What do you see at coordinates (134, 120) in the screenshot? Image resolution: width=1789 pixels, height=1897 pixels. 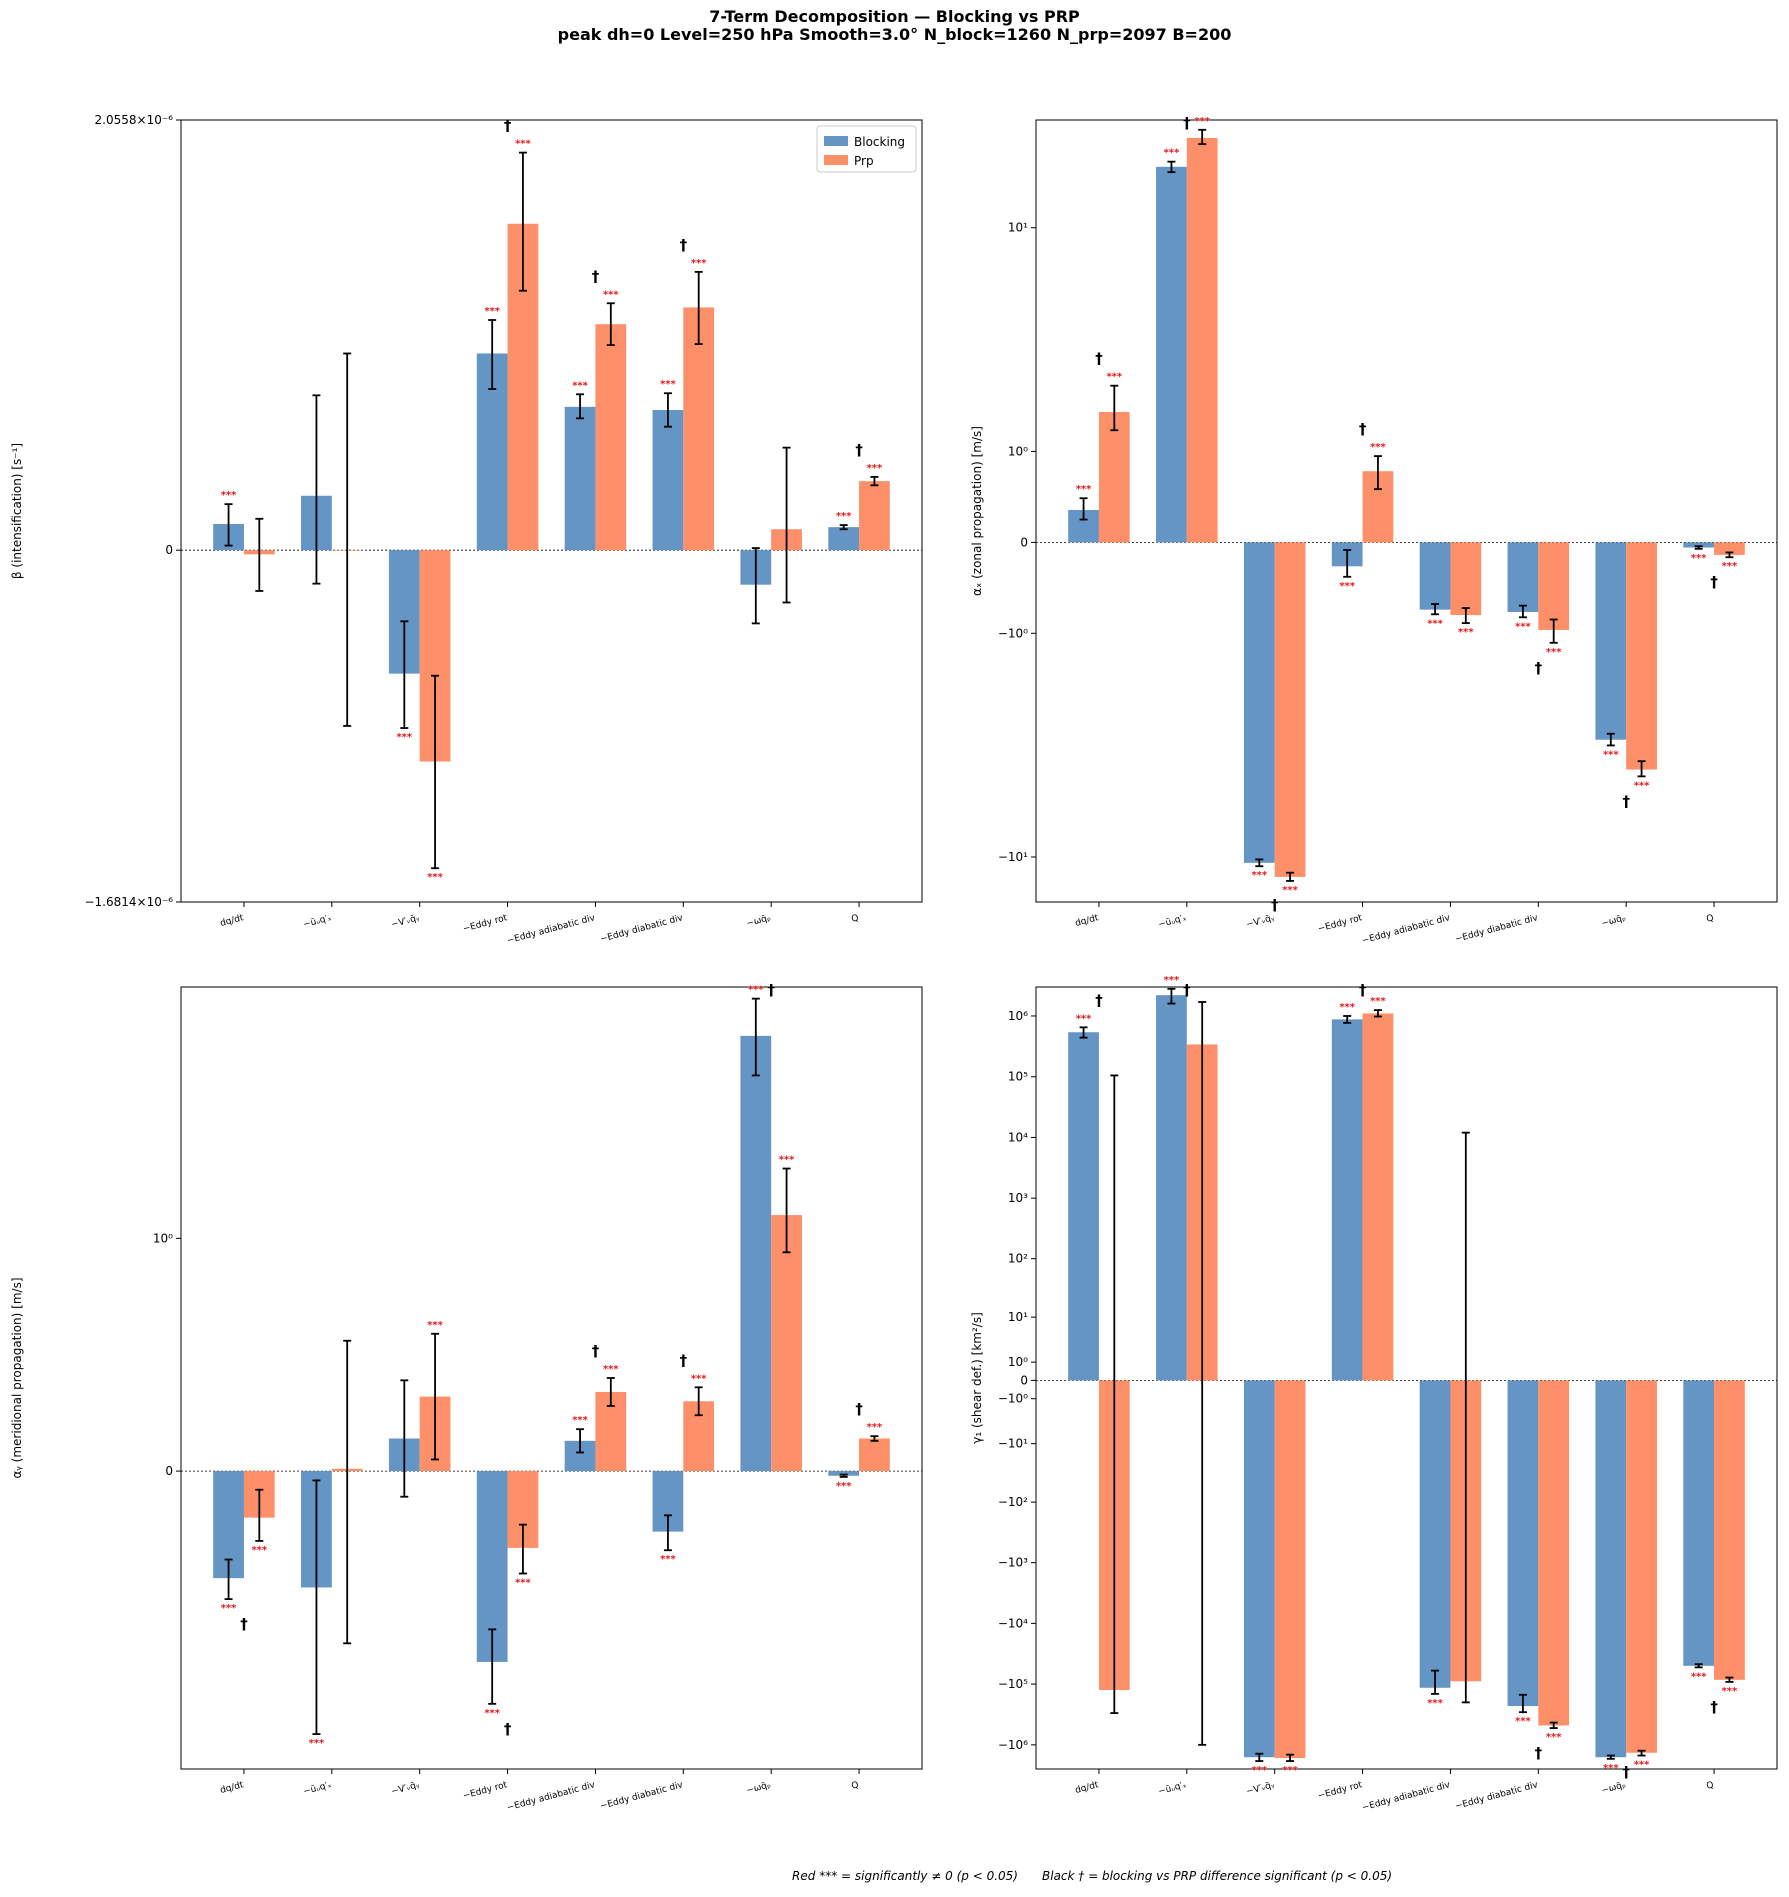 I see `y-tick-label: 2.0558×10⁻⁶` at bounding box center [134, 120].